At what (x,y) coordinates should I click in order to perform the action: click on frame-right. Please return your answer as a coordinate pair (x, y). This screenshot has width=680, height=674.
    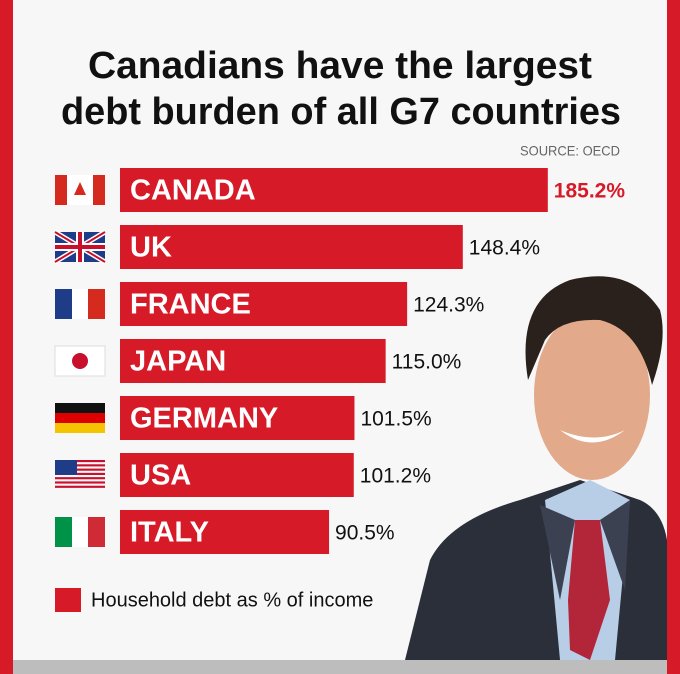
    Looking at the image, I should click on (673, 337).